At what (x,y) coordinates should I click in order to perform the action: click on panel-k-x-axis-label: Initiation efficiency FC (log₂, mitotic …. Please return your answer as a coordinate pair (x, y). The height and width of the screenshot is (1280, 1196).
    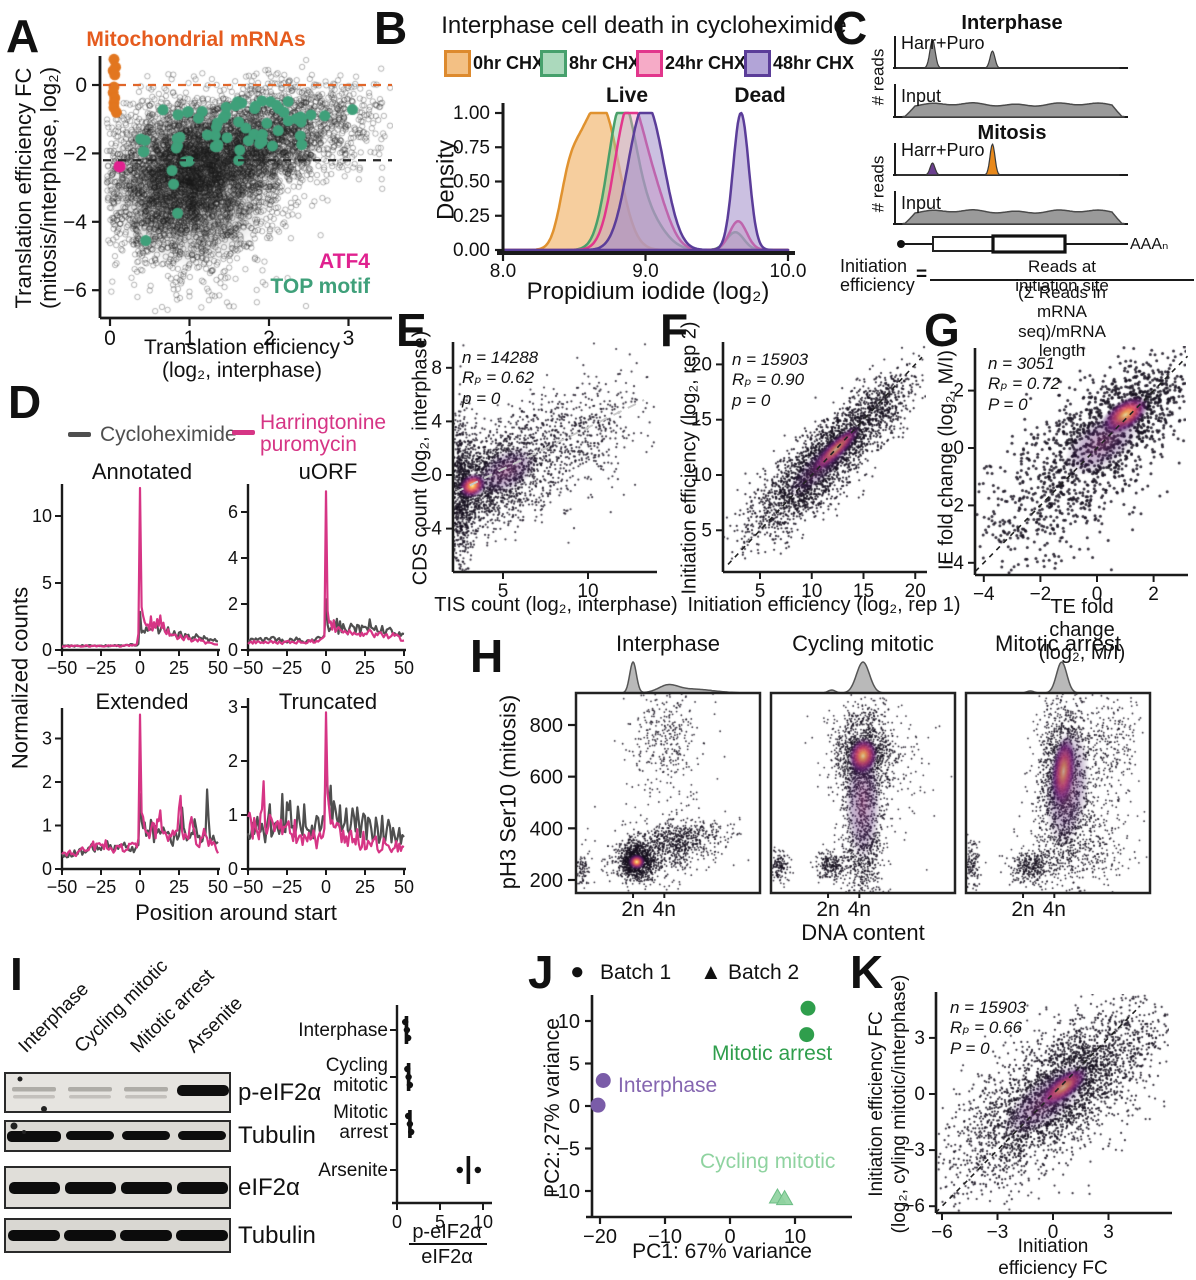
    Looking at the image, I should click on (1053, 1257).